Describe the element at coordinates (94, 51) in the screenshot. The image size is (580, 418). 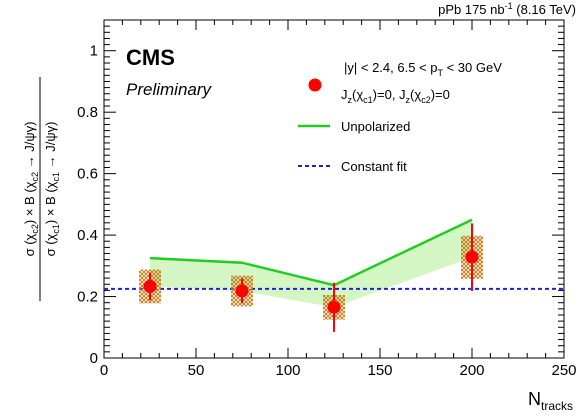
I see `y-tick-label: 1` at that location.